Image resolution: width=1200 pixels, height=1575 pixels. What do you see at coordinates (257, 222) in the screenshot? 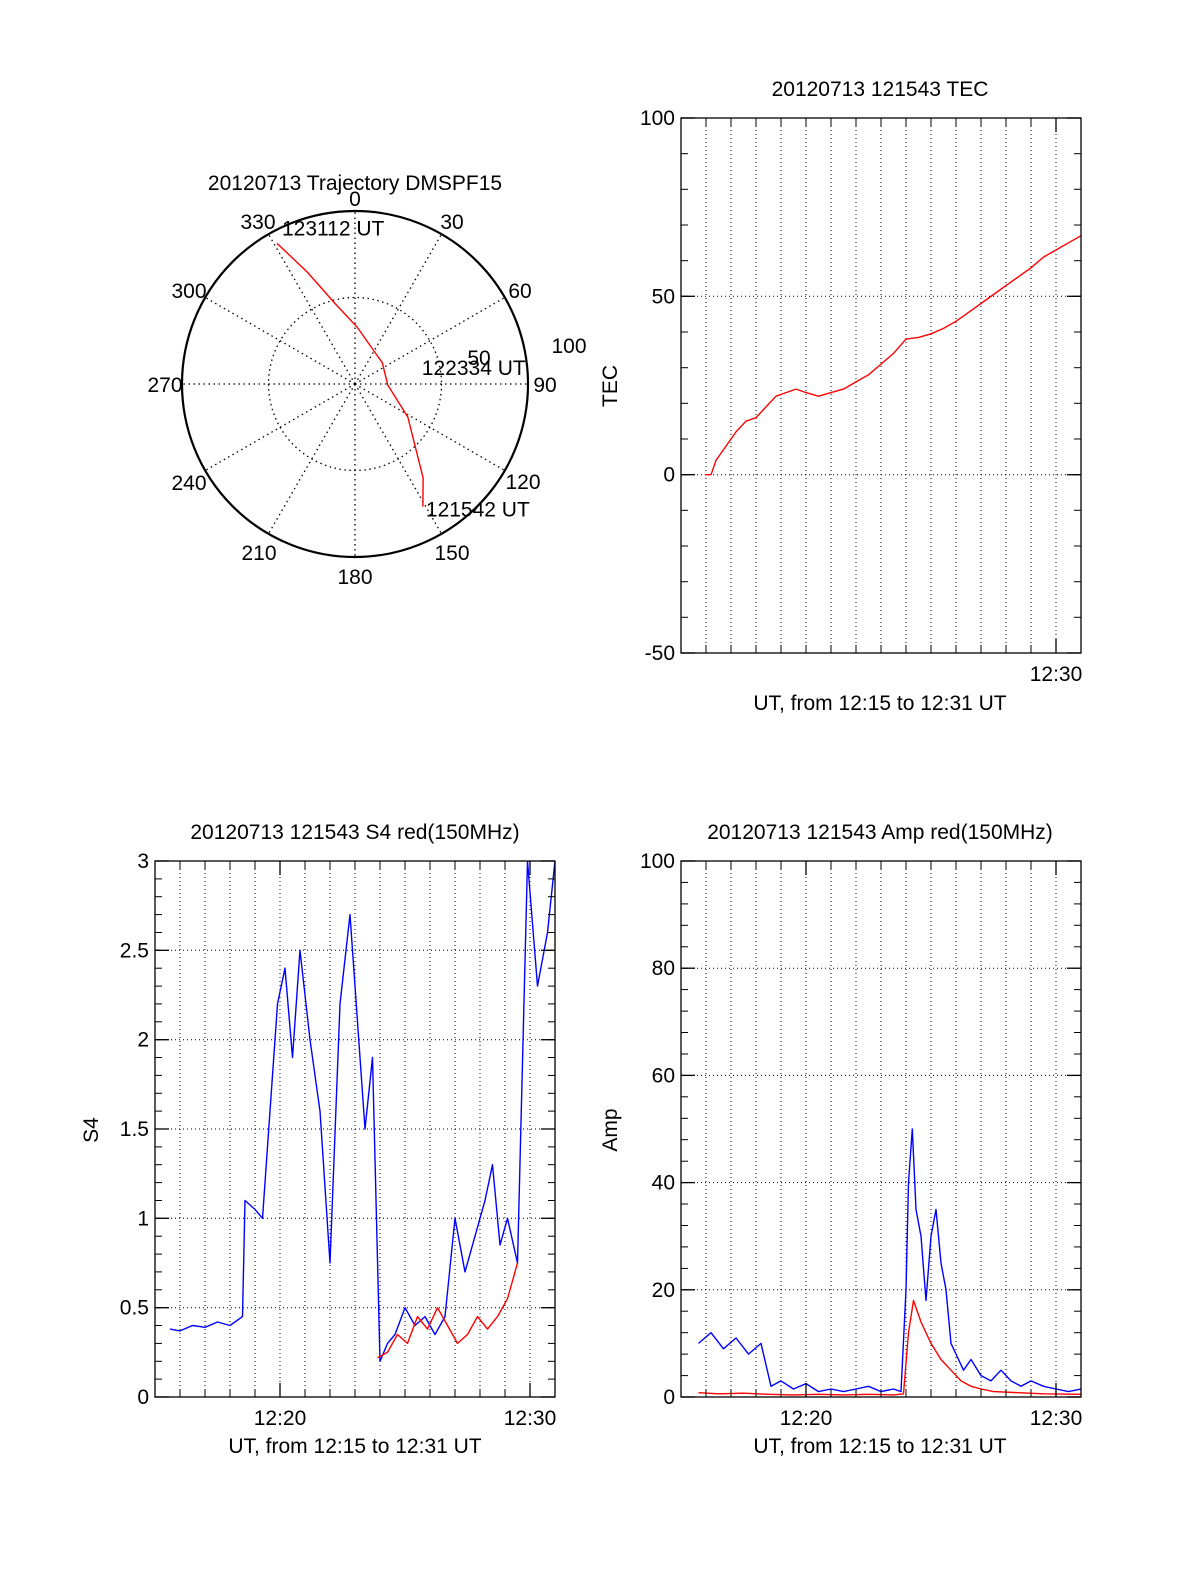
I see `azimuth-label: 330` at bounding box center [257, 222].